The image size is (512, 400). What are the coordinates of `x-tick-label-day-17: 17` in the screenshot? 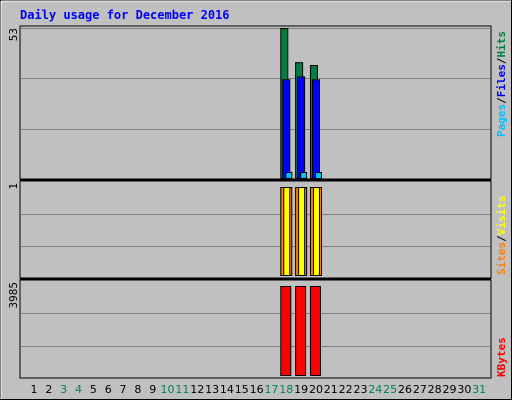 It's located at (271, 389).